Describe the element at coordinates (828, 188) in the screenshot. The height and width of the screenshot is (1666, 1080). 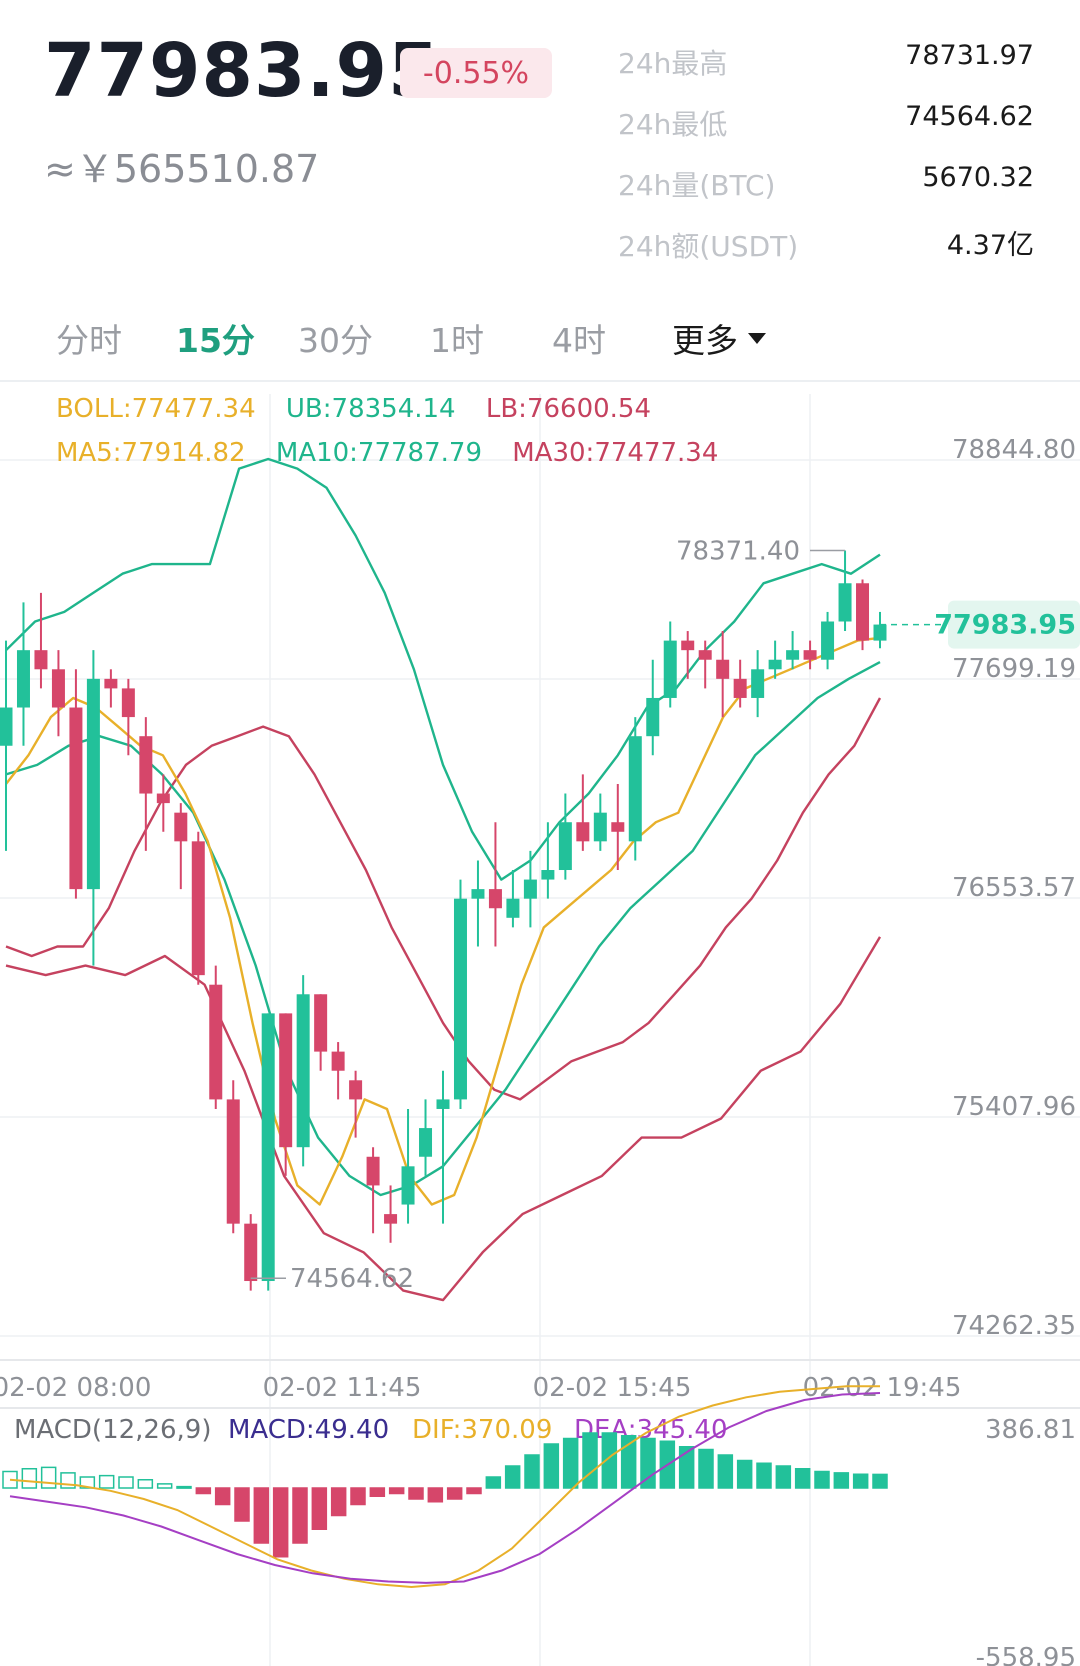
I see `stat-row-volume: 24h量(BTC) 5670.32` at that location.